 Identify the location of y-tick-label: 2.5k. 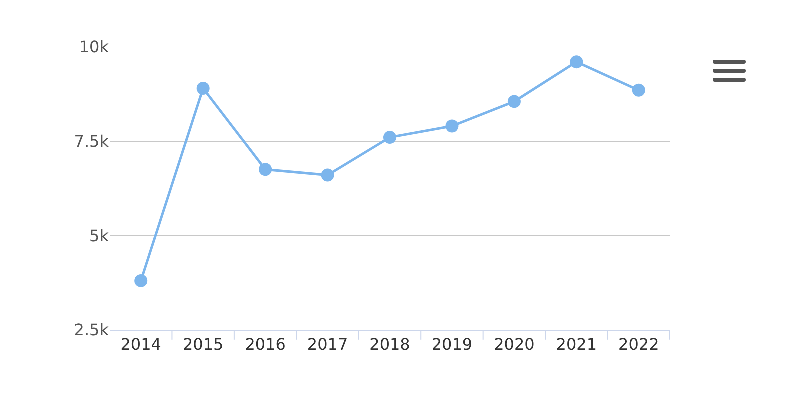
(92, 330).